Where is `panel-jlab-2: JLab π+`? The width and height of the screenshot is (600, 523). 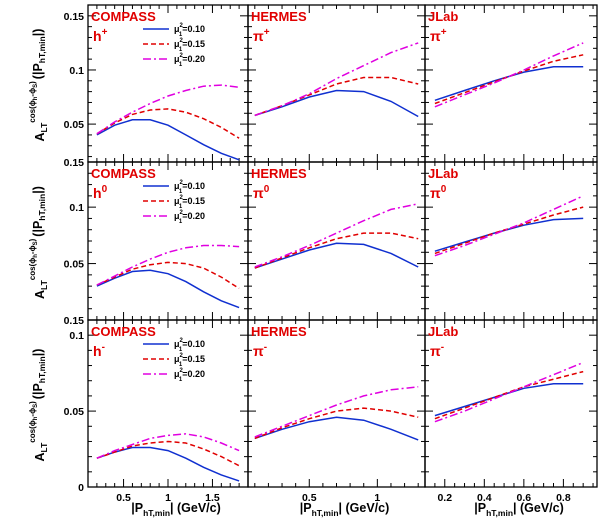 panel-jlab-2: JLab π+ is located at coordinates (511, 83).